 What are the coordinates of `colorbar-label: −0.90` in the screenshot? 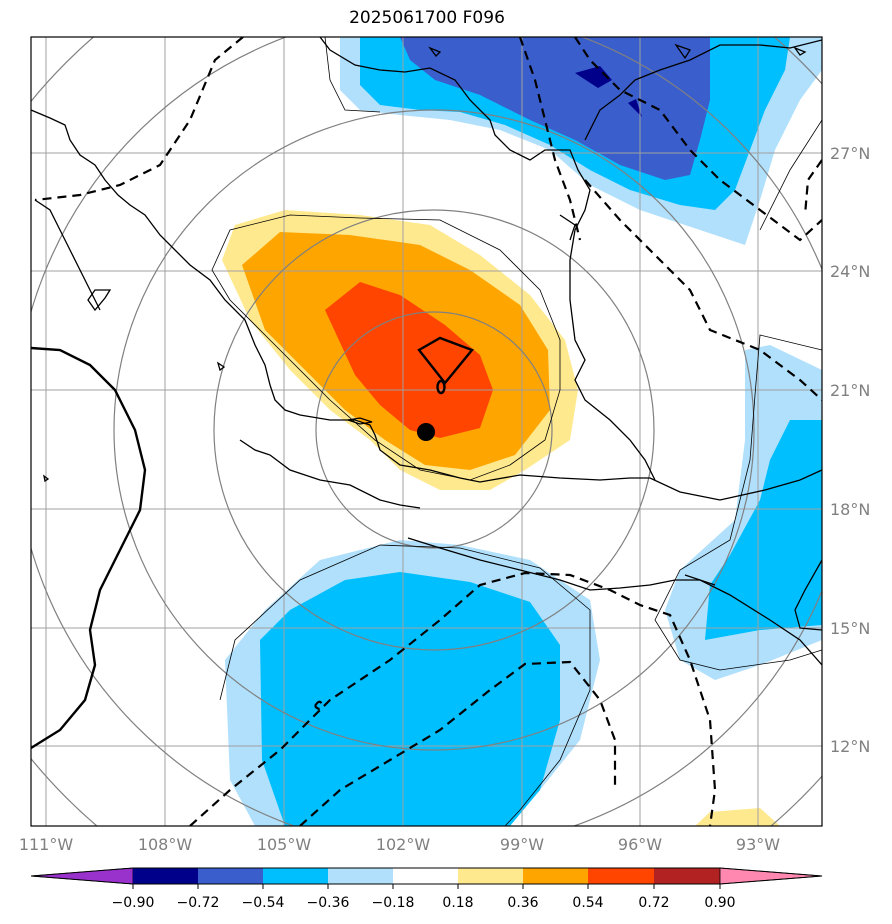 It's located at (133, 903).